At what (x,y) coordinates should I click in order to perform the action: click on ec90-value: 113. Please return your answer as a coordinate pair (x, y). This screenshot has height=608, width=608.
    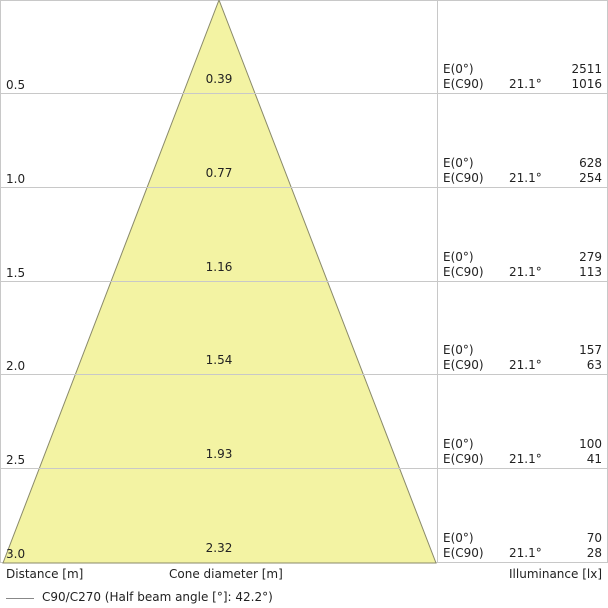
    Looking at the image, I should click on (590, 272).